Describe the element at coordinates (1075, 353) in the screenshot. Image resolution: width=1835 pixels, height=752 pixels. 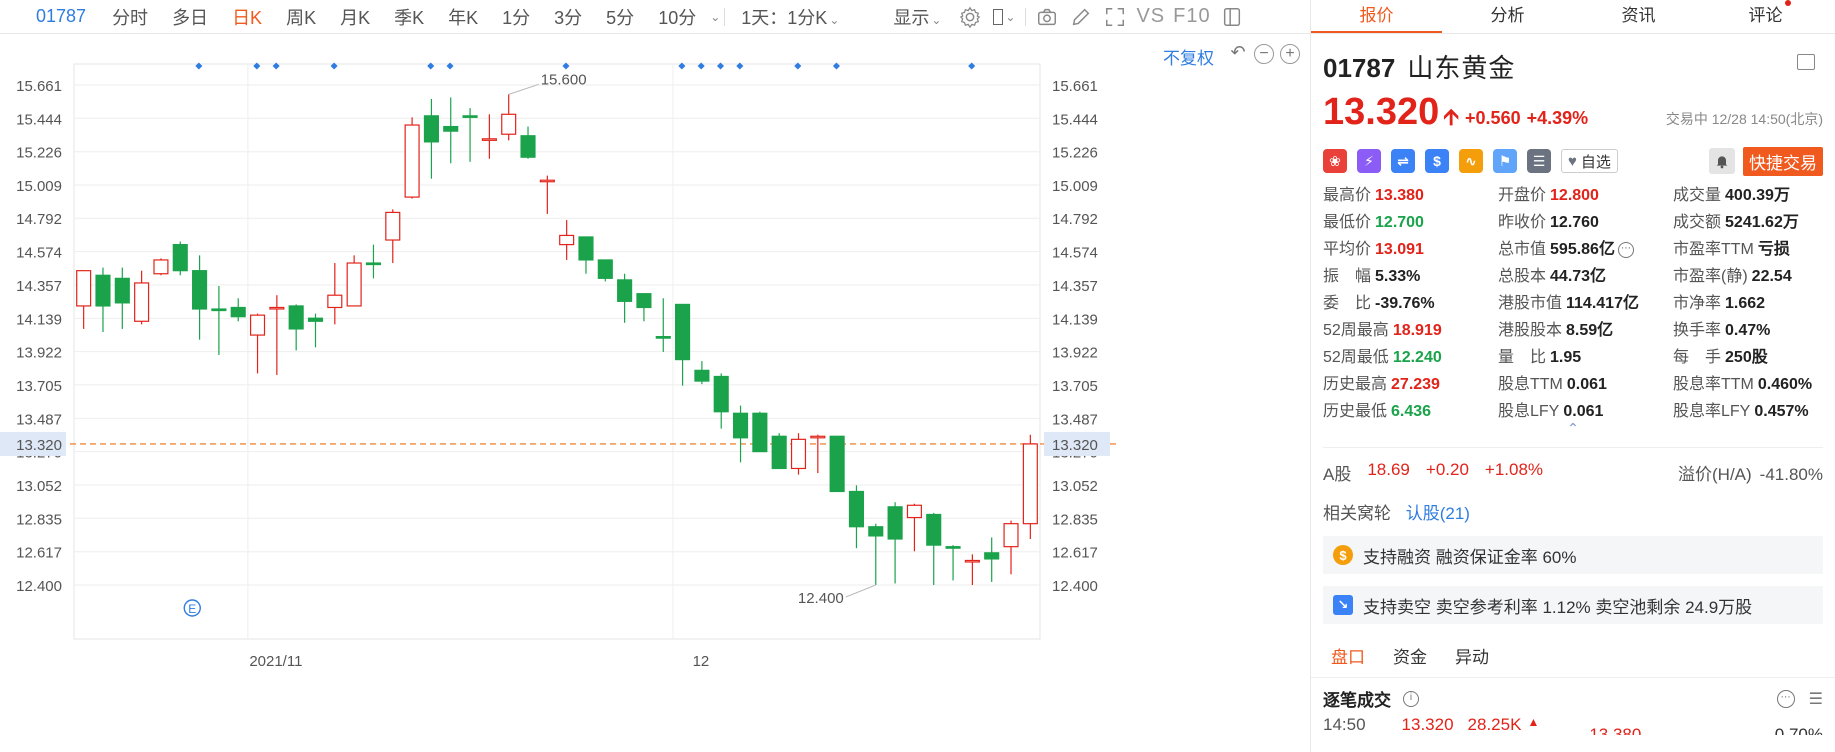
I see `y-tick-label-right: 13.922` at that location.